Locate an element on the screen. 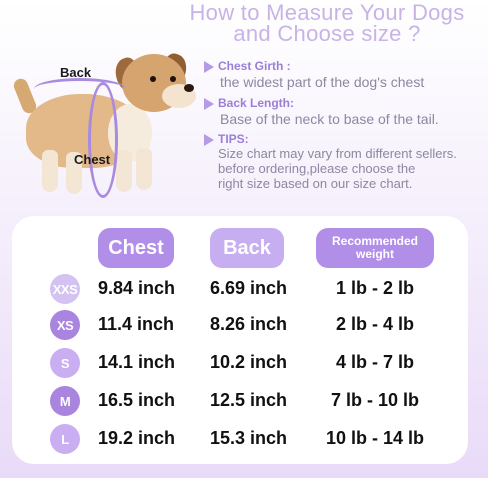 Image resolution: width=488 pixels, height=478 pixels. chest-value: 9.84 inch is located at coordinates (137, 288).